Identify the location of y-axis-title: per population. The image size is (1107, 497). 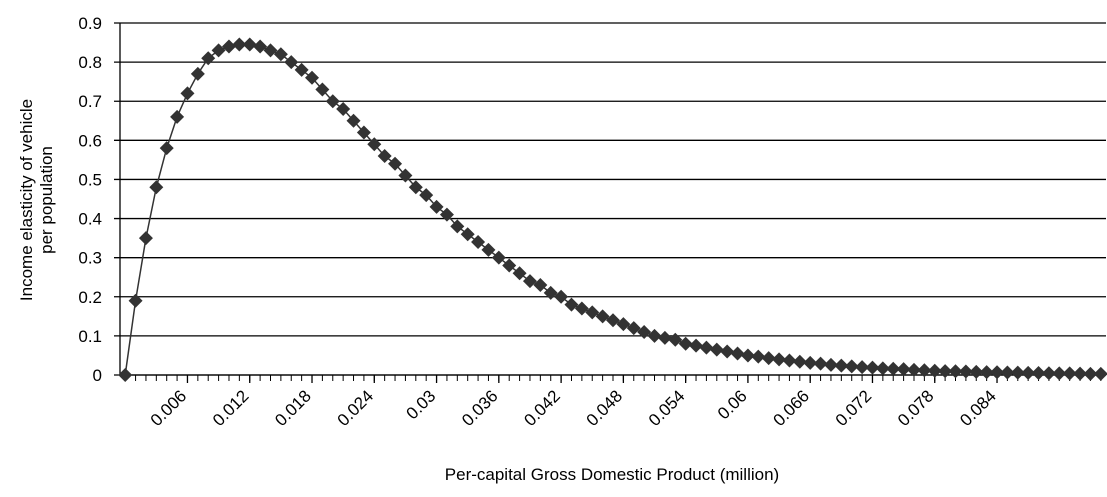
(46, 200).